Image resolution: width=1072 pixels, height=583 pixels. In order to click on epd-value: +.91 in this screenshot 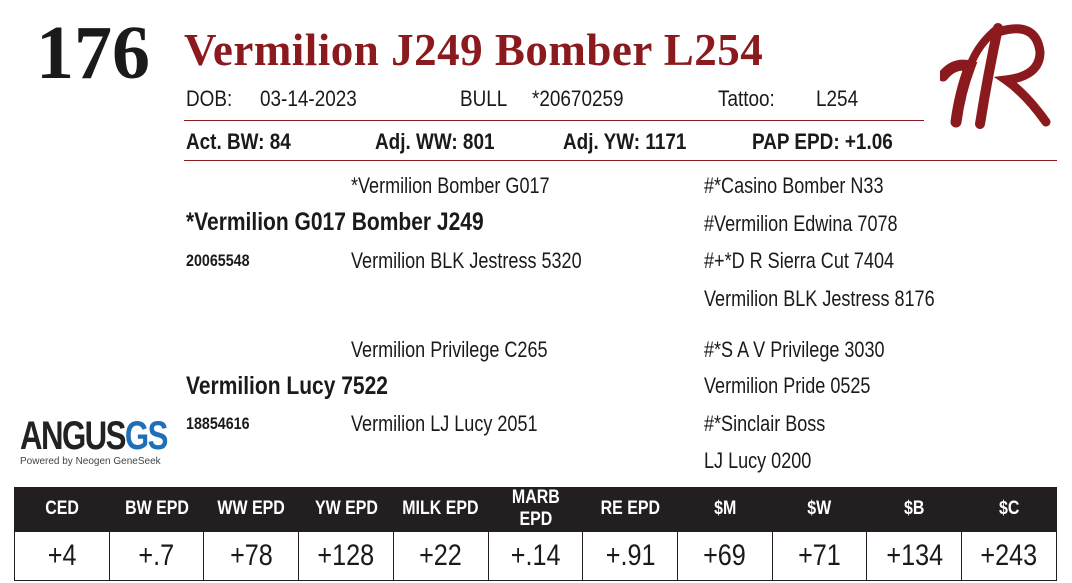, I will do `click(630, 556)`.